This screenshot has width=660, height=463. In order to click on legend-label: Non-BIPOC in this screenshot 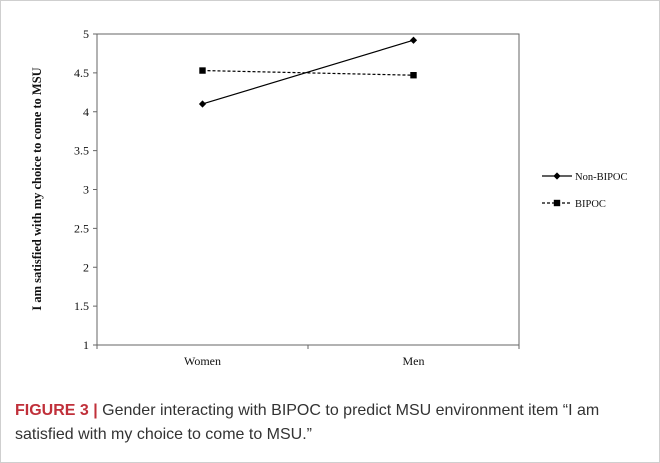, I will do `click(601, 177)`.